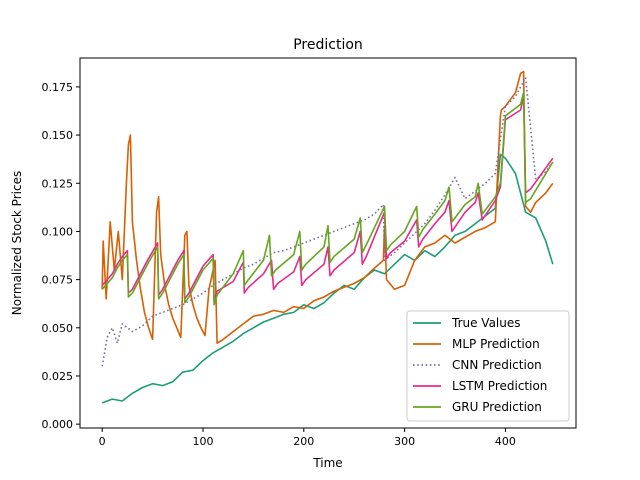  I want to click on x-axis-label: Time, so click(327, 463).